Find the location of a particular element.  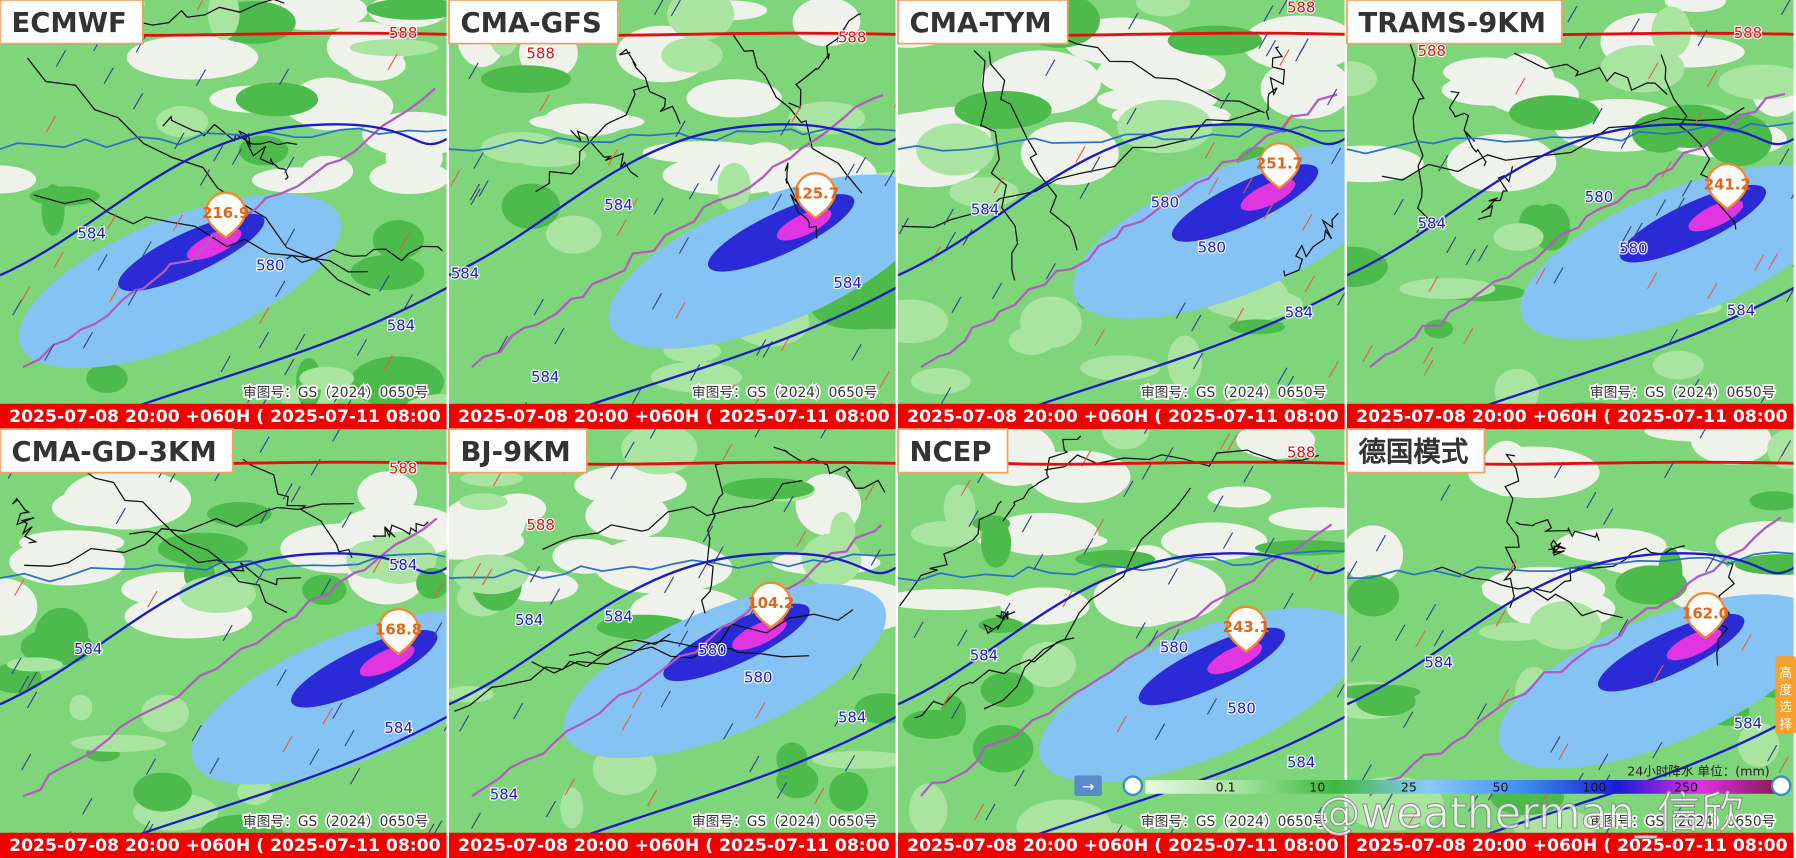

max-value: 241.2 is located at coordinates (1727, 184).